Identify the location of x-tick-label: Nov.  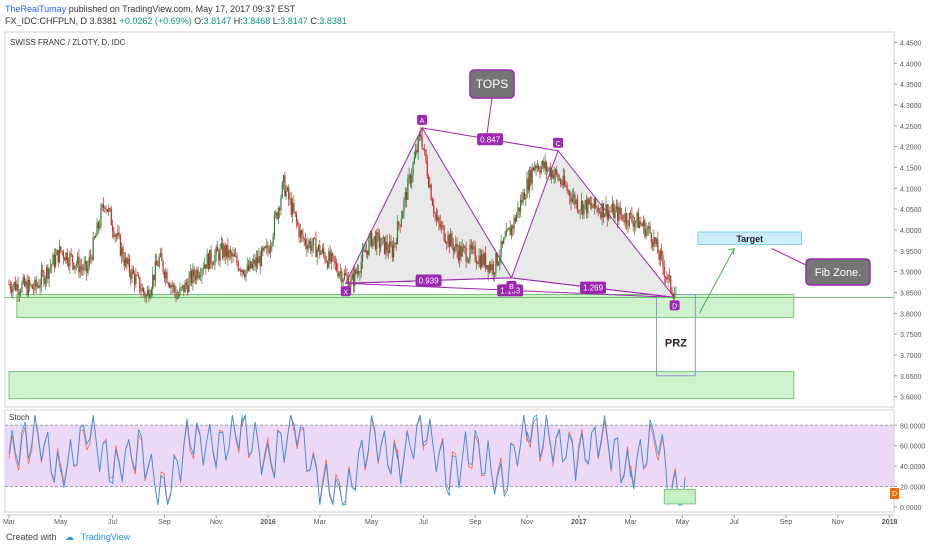
(216, 522).